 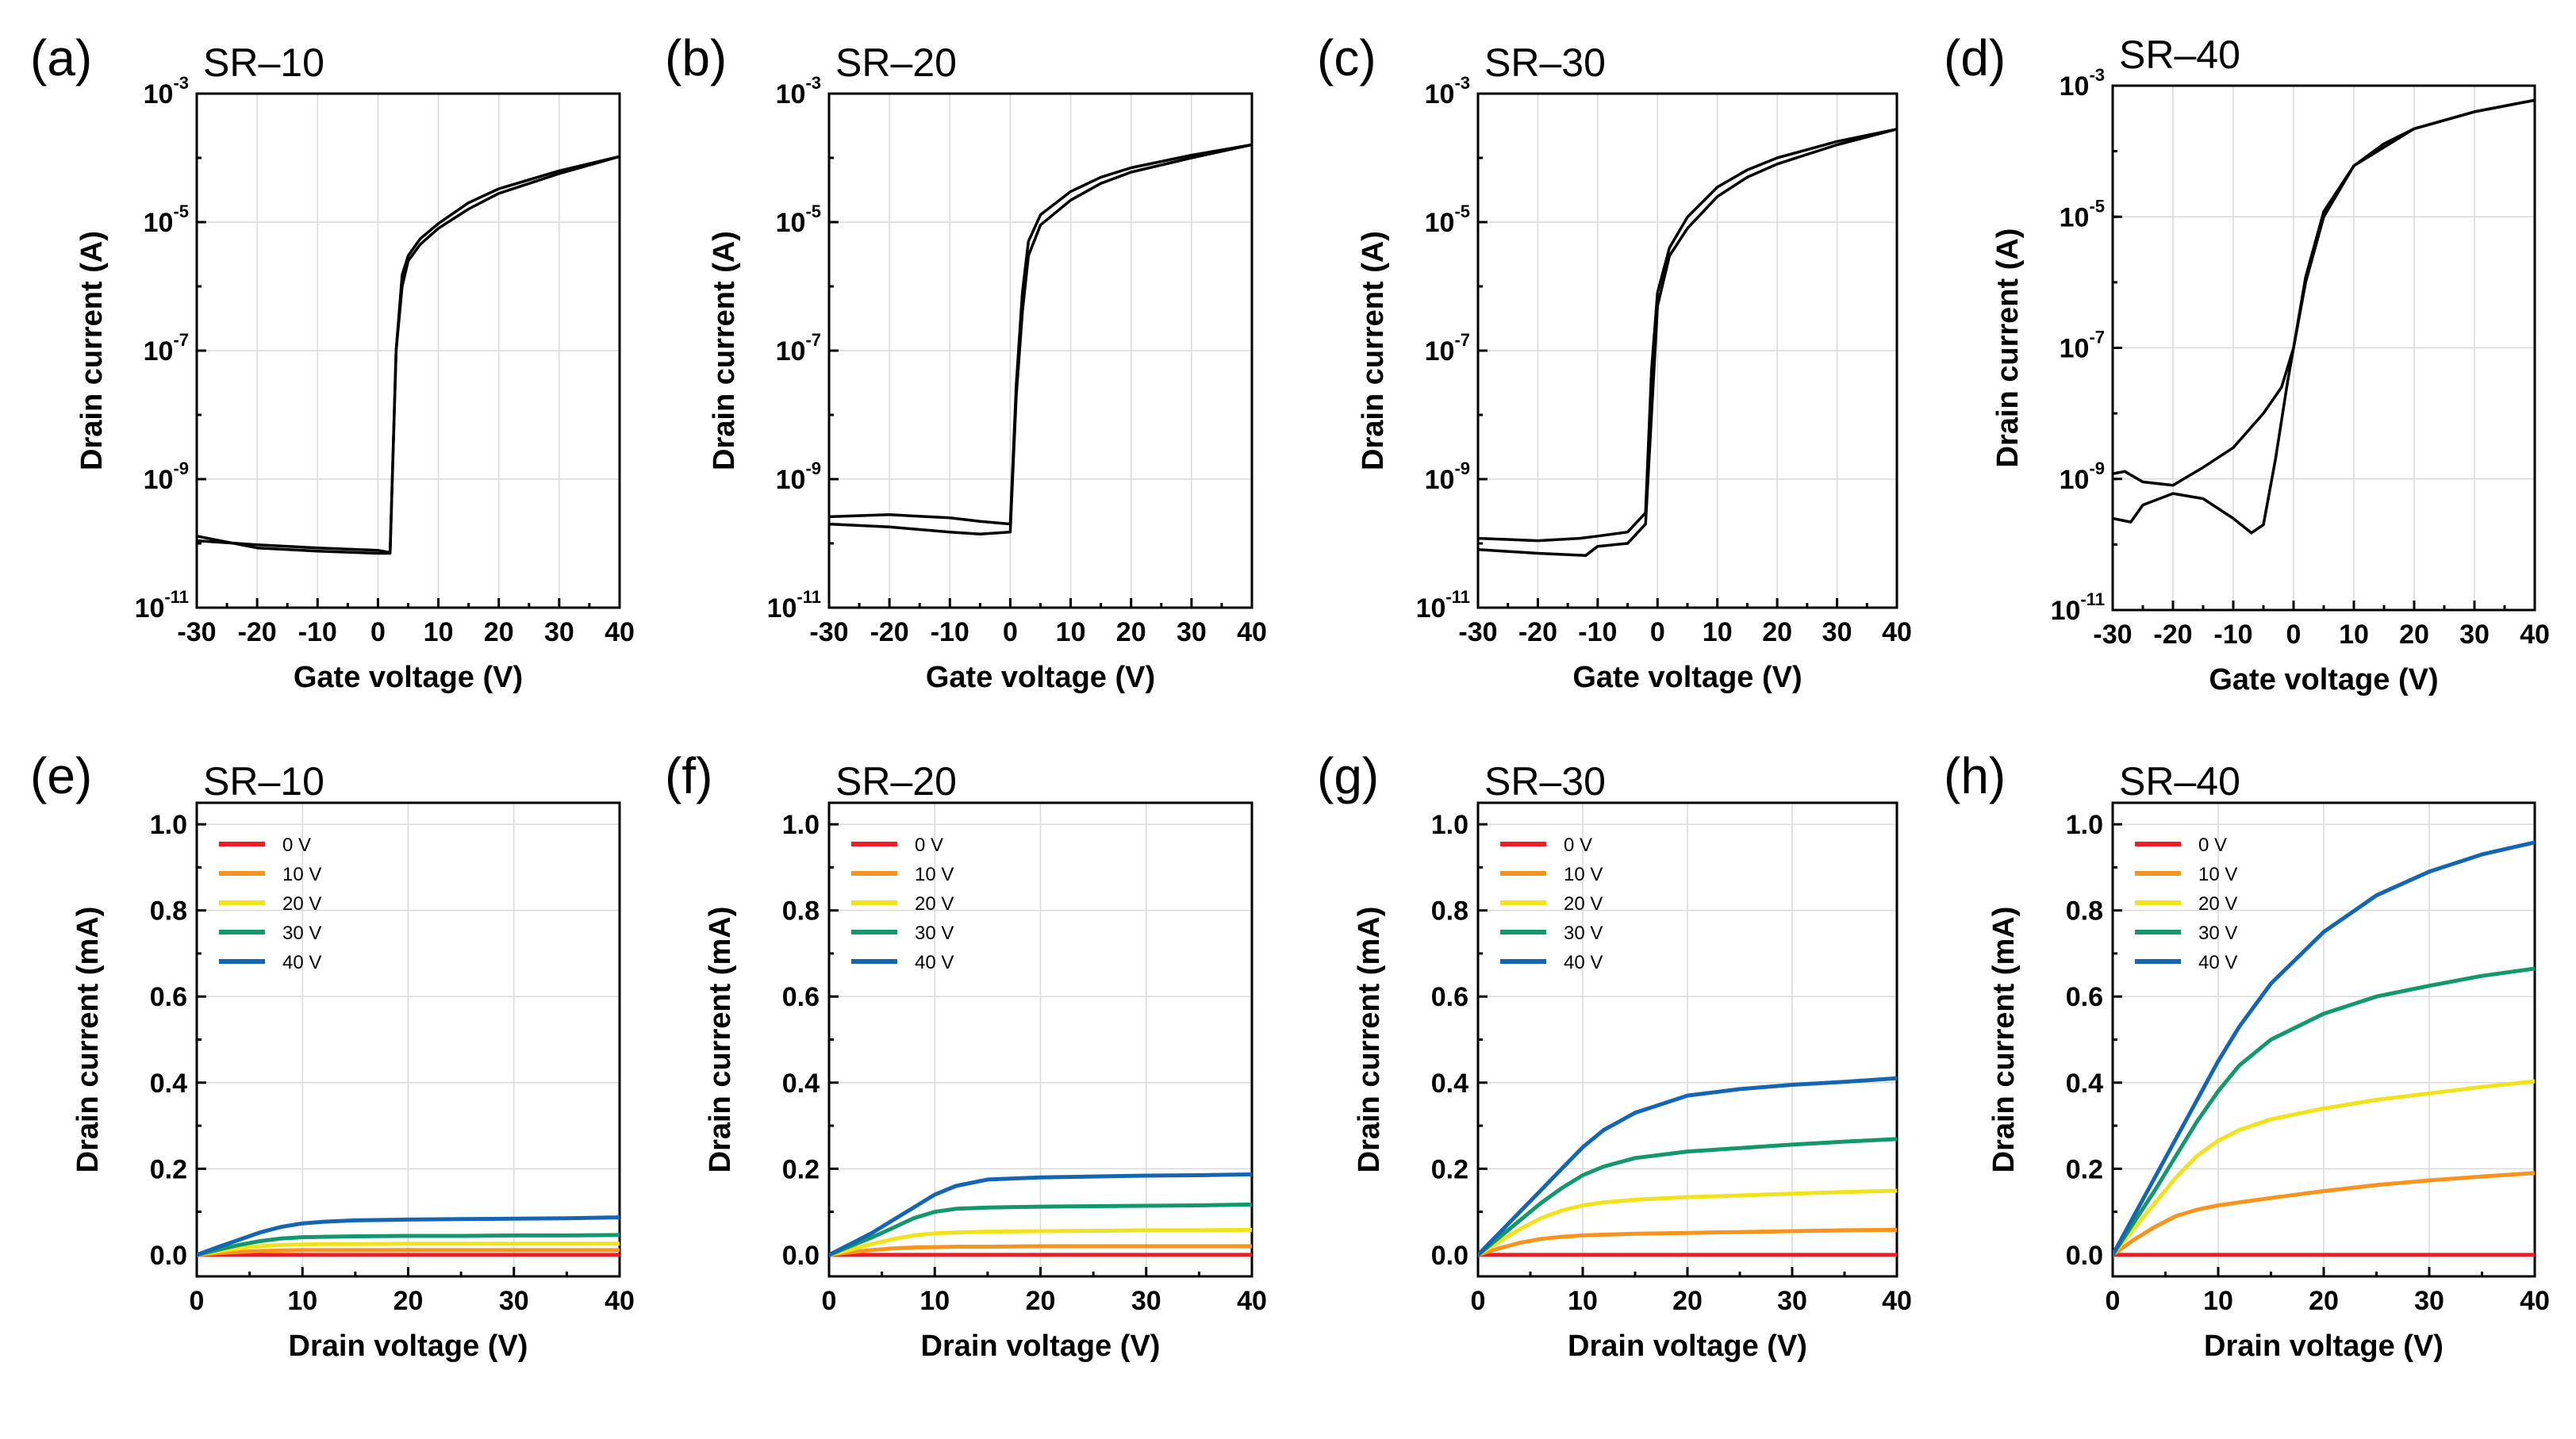 What do you see at coordinates (61, 775) in the screenshot?
I see `panel-letter: (e)` at bounding box center [61, 775].